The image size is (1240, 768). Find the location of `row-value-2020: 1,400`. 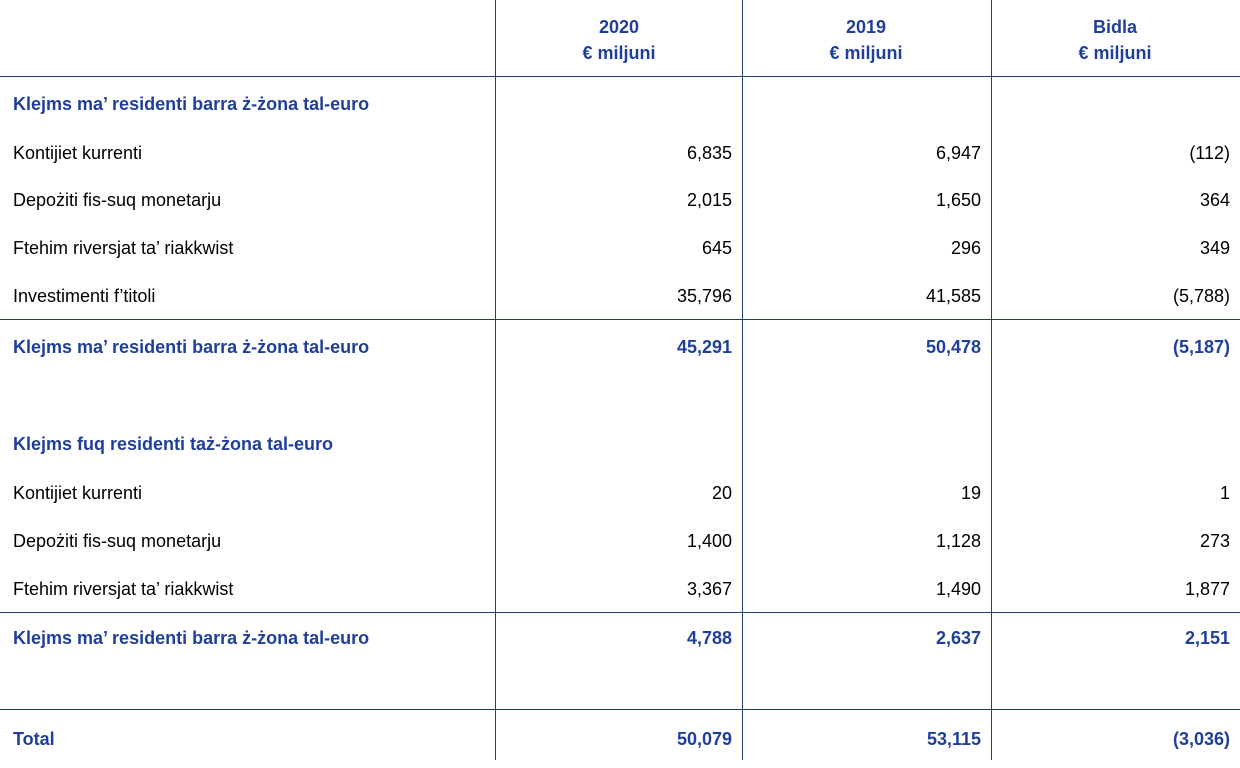

row-value-2020: 1,400 is located at coordinates (709, 541).